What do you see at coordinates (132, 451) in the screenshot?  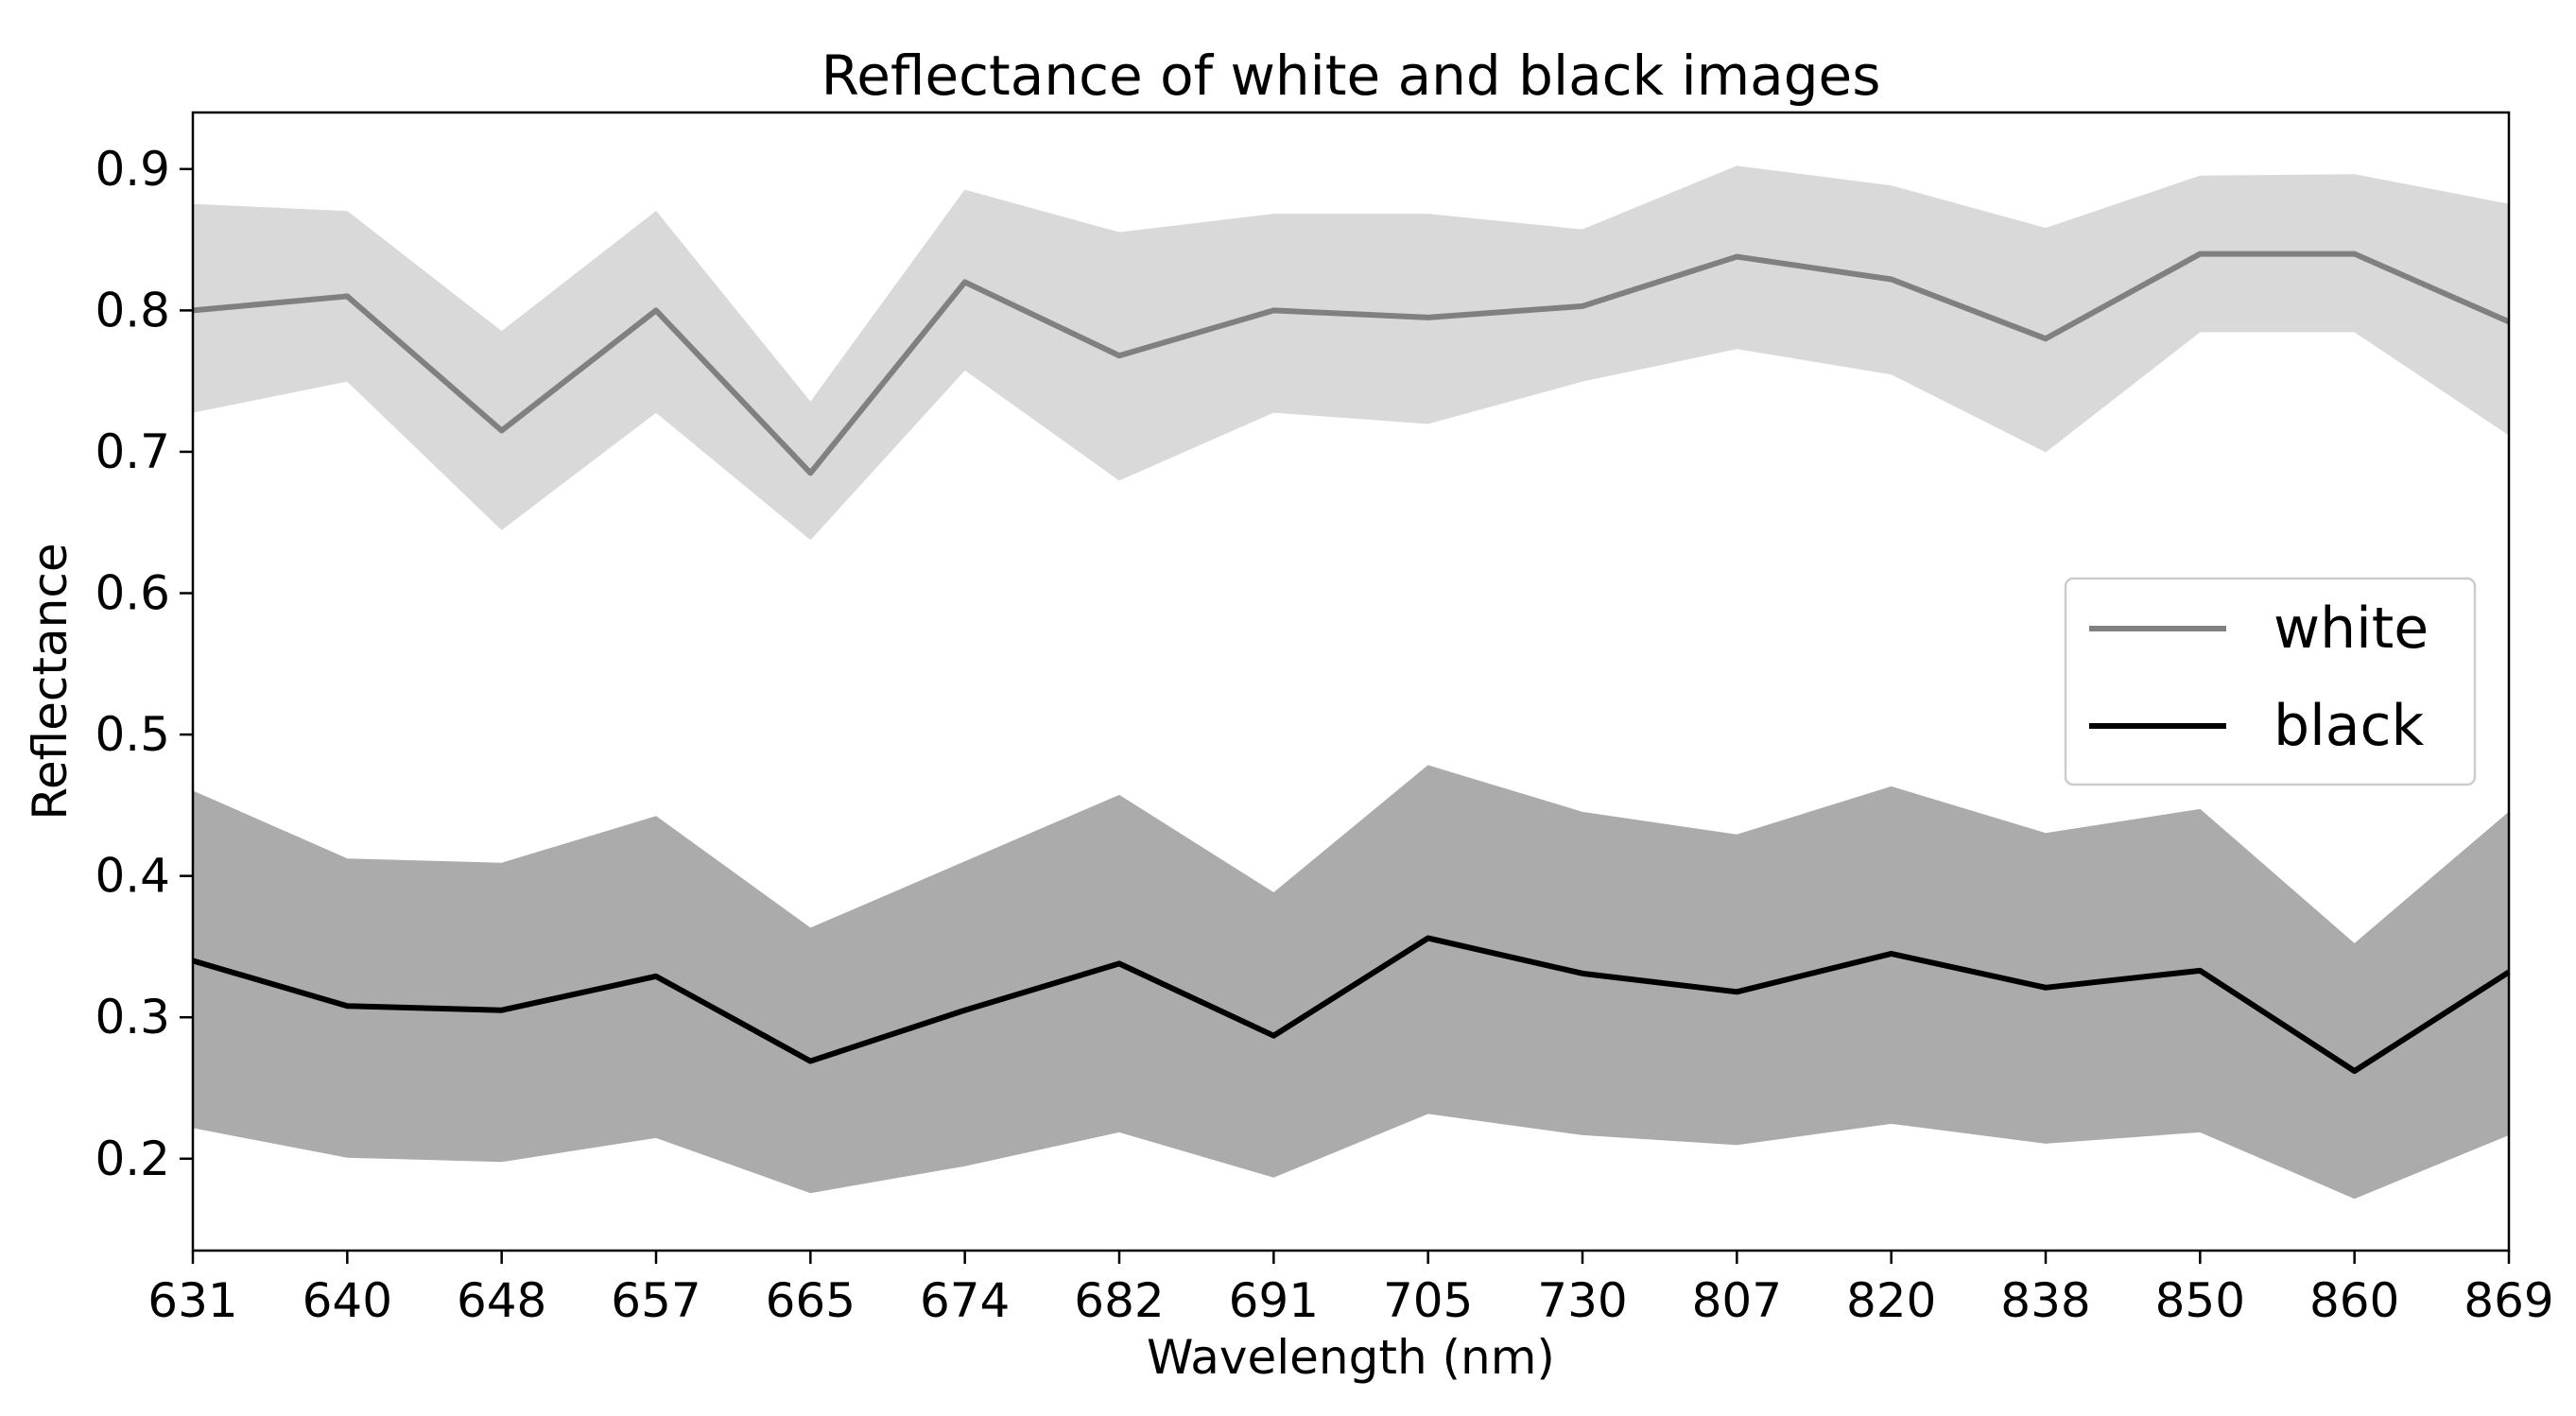 I see `y-tick-label: 0.7` at bounding box center [132, 451].